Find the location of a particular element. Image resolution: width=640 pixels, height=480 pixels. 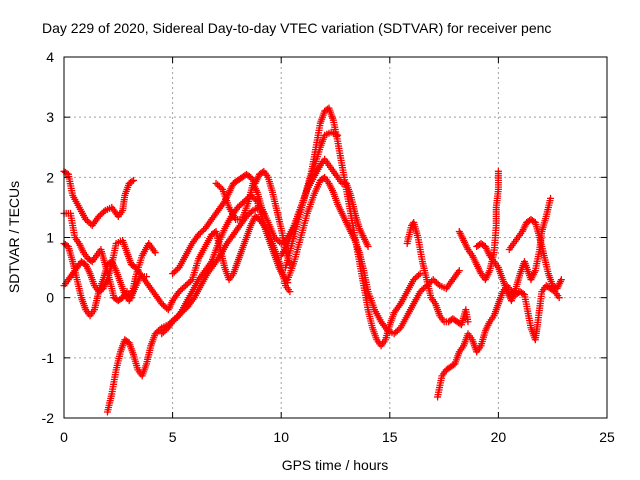

series-track-b is located at coordinates (109, 257).